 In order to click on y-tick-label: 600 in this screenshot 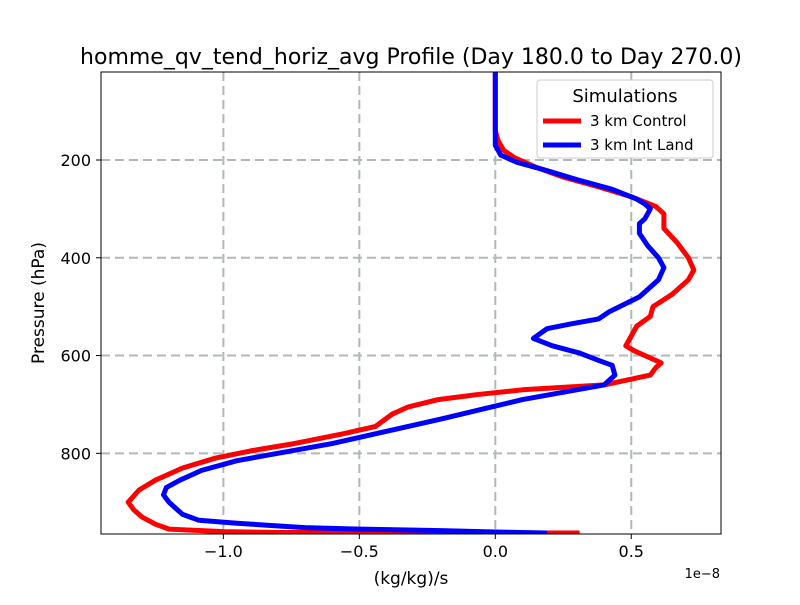, I will do `click(75, 356)`.